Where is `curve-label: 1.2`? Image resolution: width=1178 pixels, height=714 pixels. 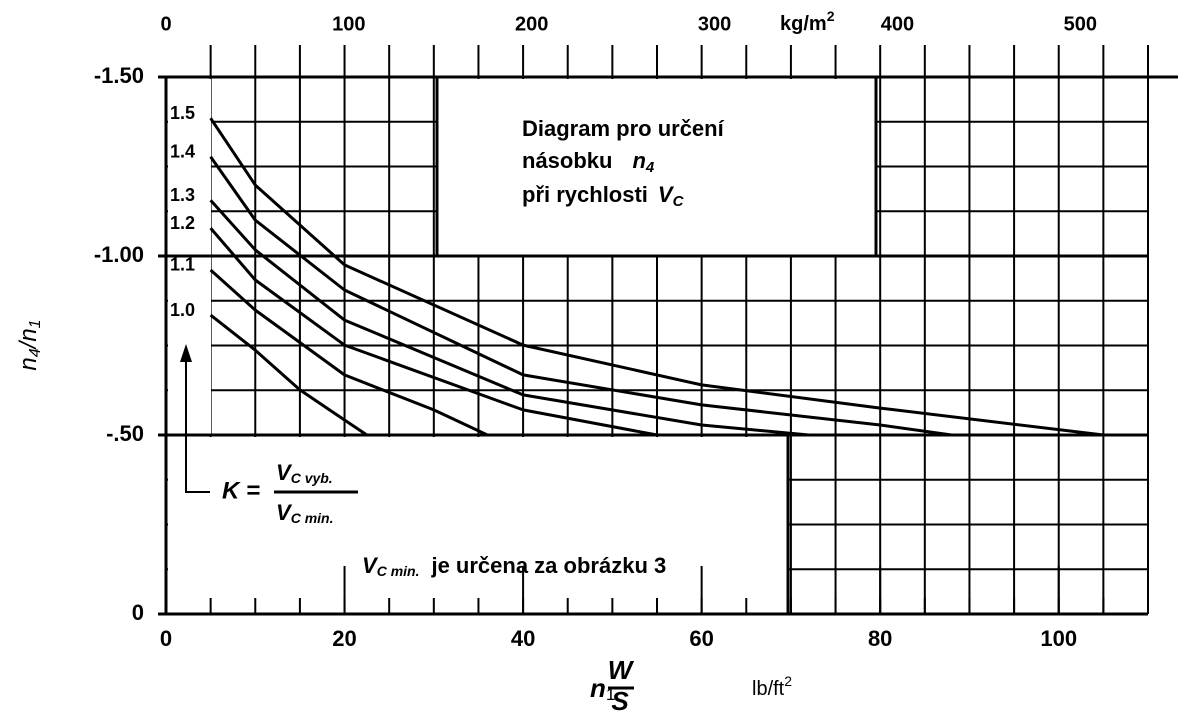
curve-label: 1.2 is located at coordinates (182, 223).